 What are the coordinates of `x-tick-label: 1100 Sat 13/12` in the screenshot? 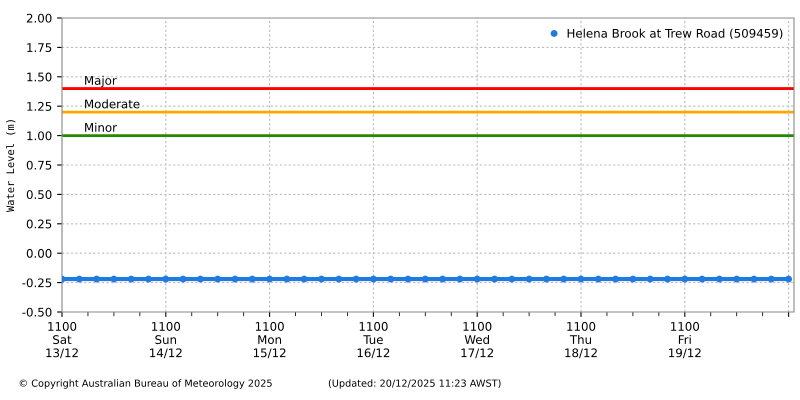 It's located at (62, 340).